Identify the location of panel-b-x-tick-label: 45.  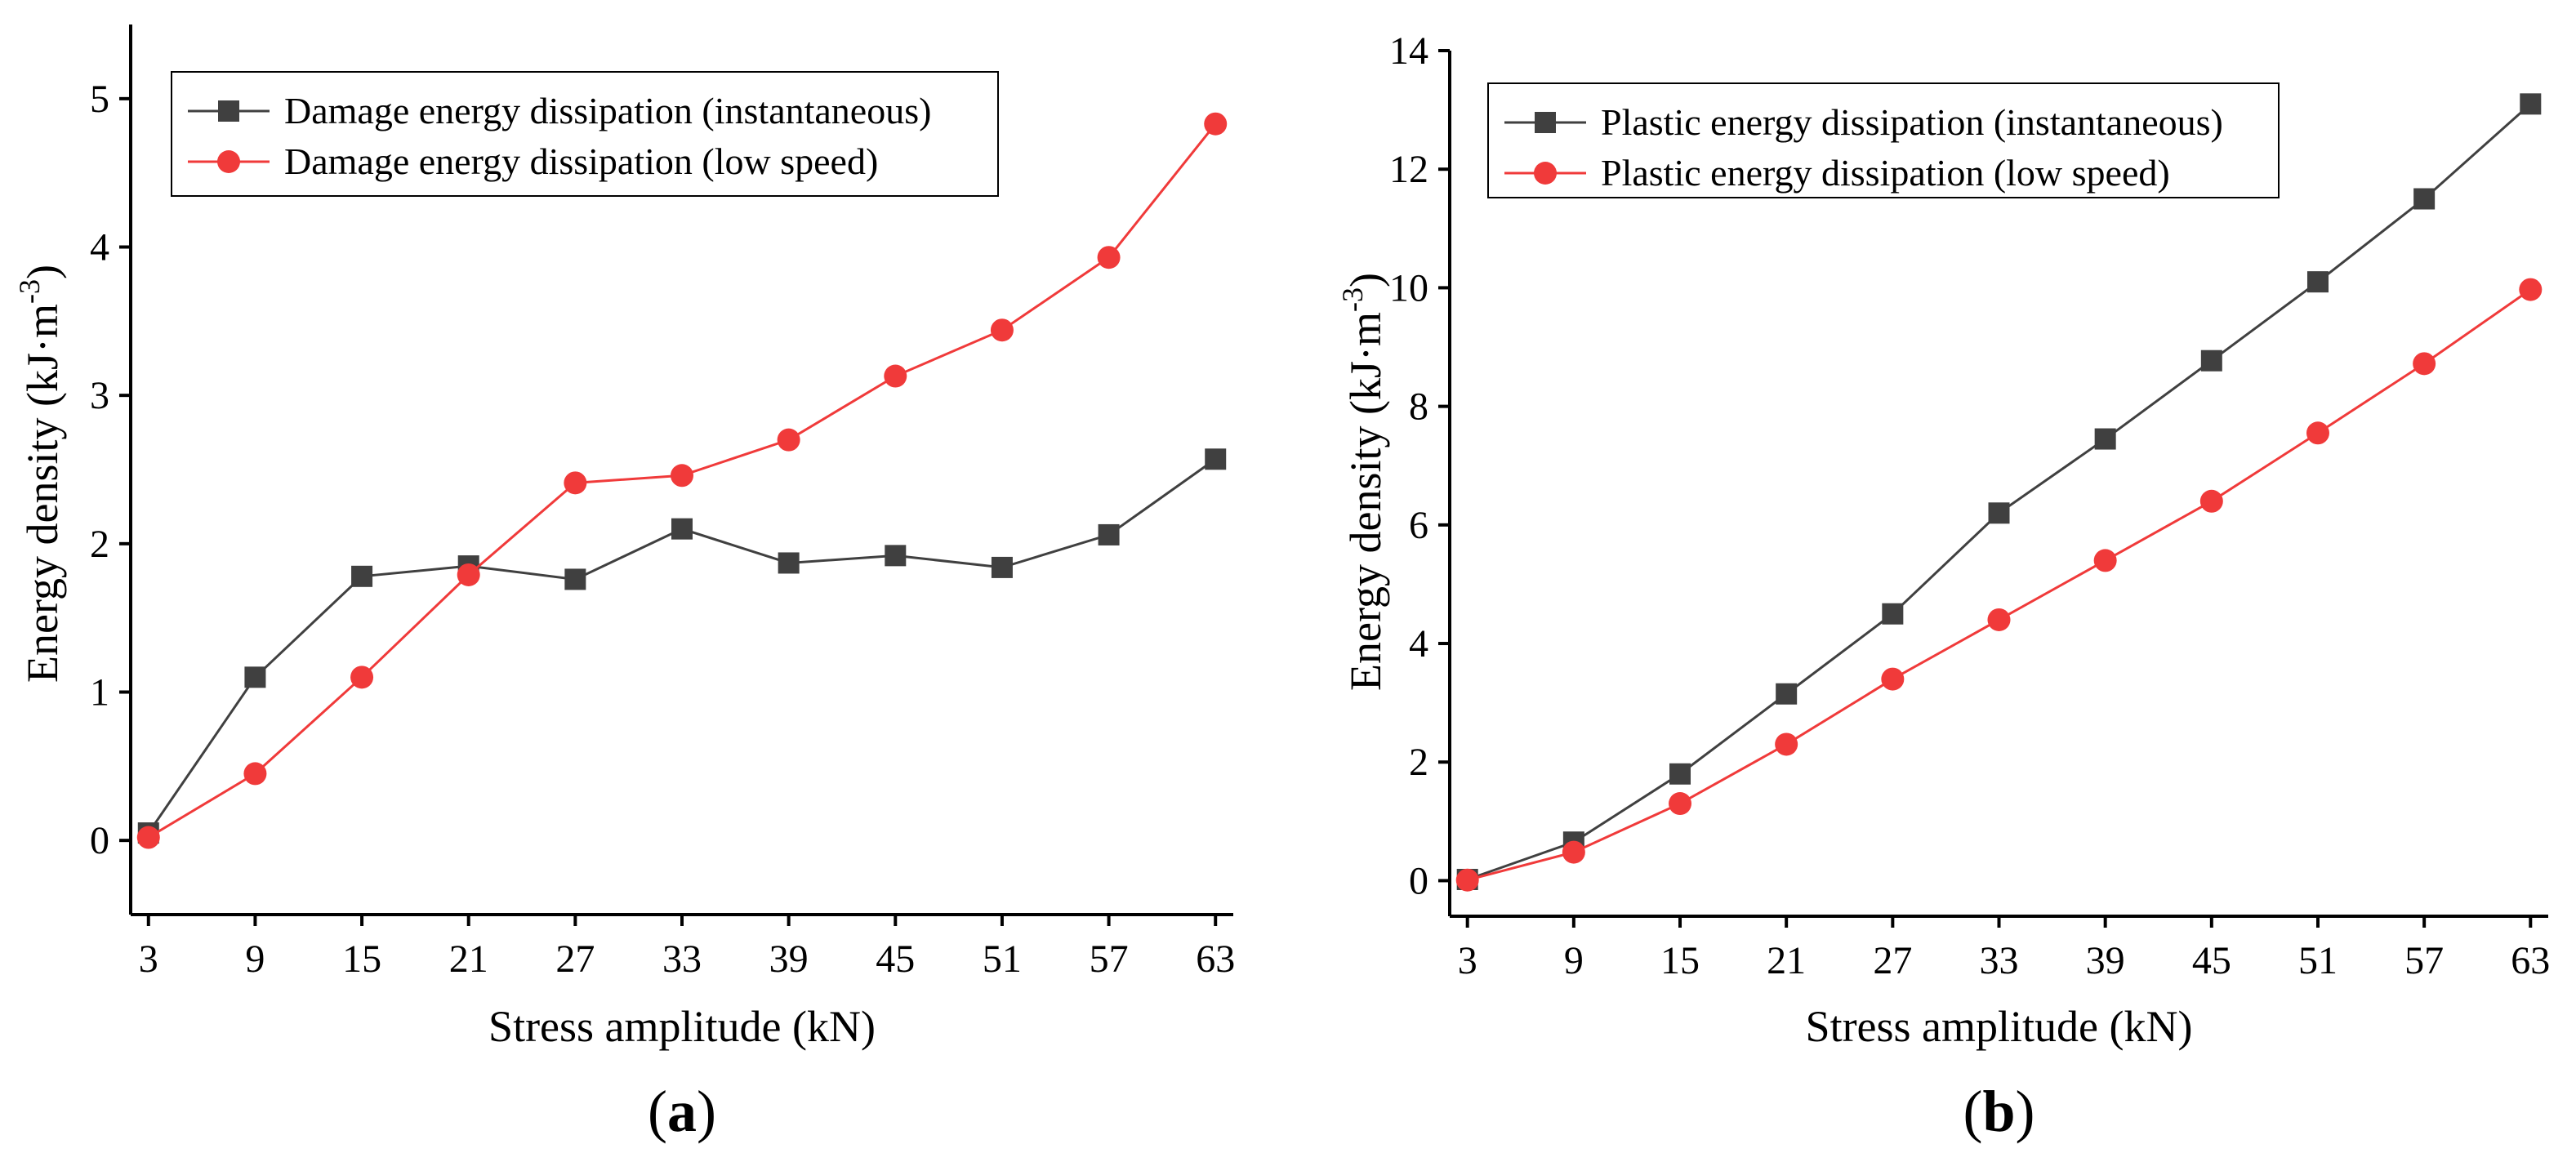
(2211, 960).